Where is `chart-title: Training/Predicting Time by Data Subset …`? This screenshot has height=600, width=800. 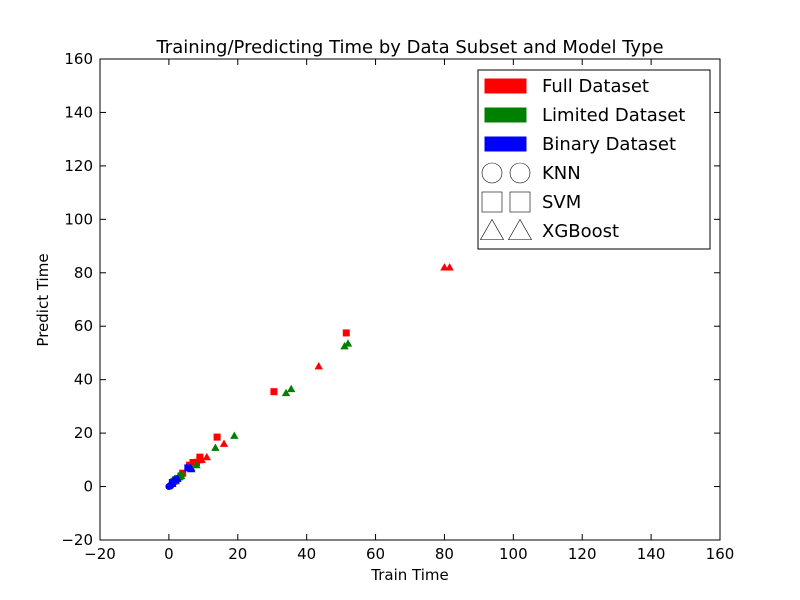 chart-title: Training/Predicting Time by Data Subset … is located at coordinates (409, 47).